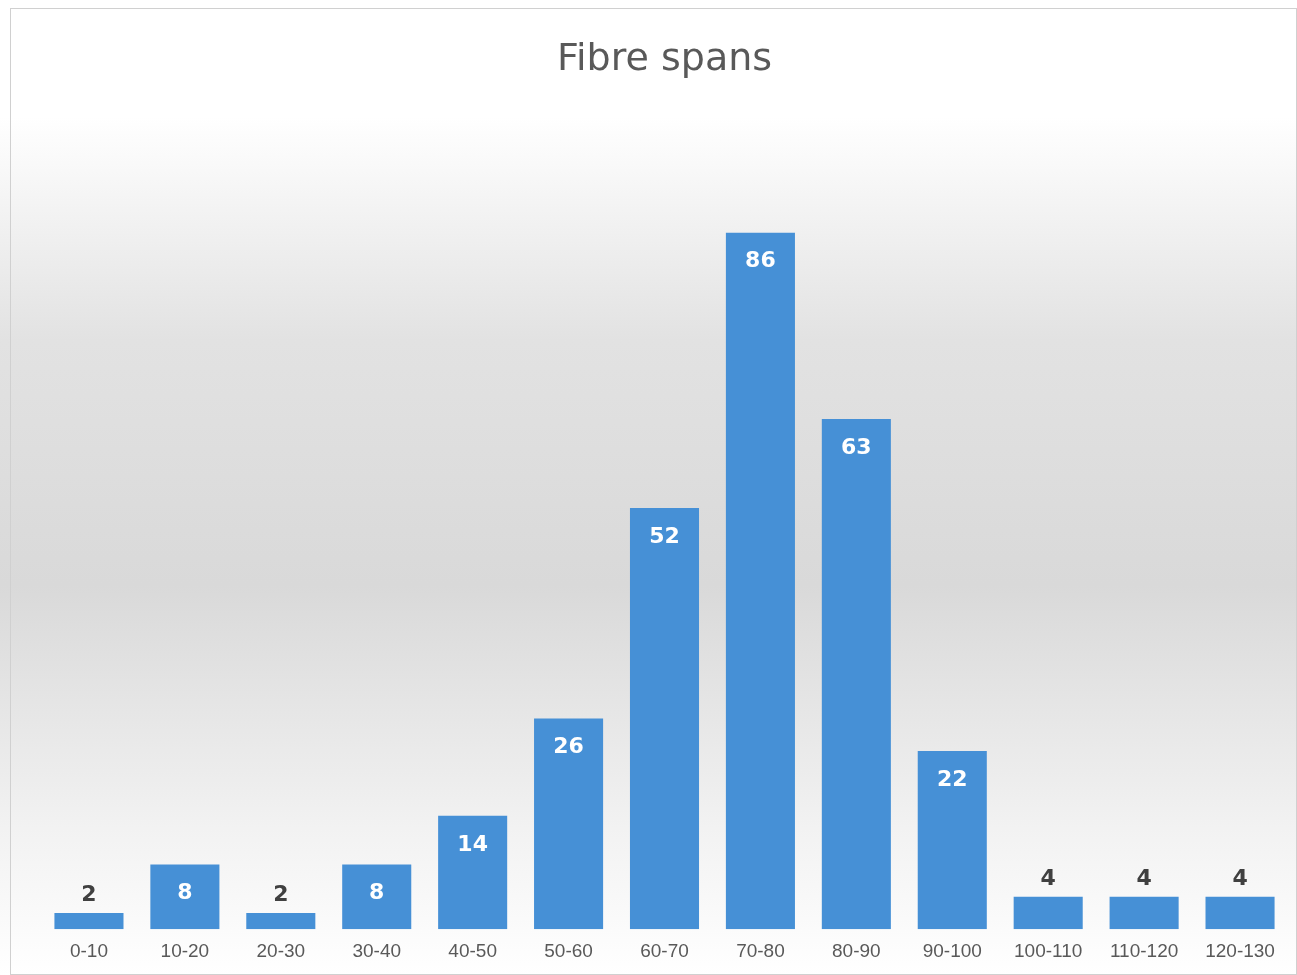  What do you see at coordinates (760, 950) in the screenshot?
I see `x-tick-label: 70-80` at bounding box center [760, 950].